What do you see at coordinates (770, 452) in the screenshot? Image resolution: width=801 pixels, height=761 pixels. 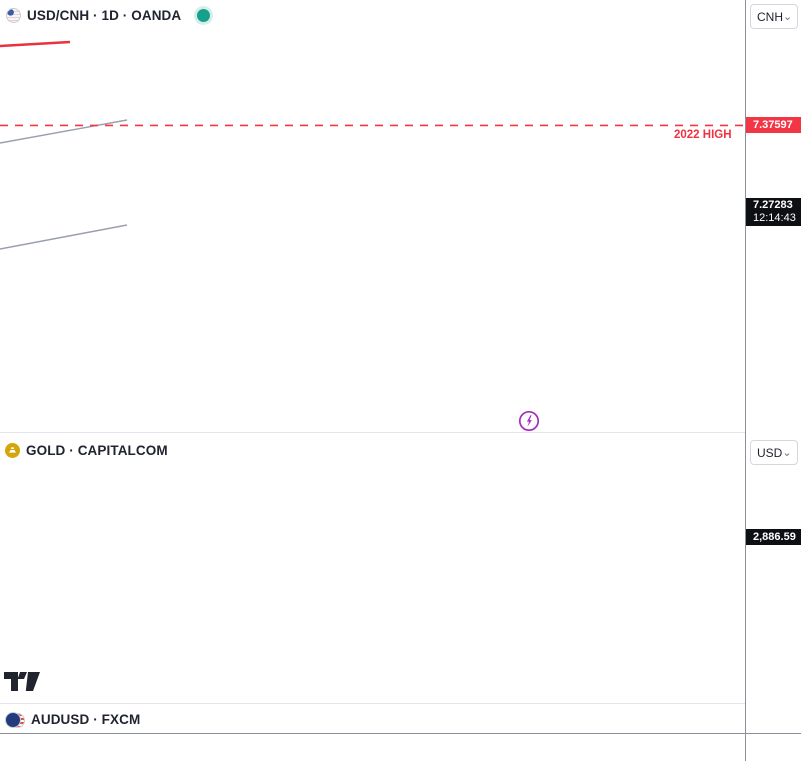 I see `gold-currency-label: USD` at bounding box center [770, 452].